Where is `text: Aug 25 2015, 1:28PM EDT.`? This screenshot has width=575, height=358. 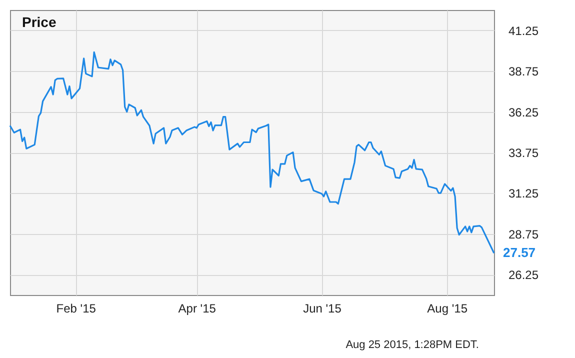
text: Aug 25 2015, 1:28PM EDT. is located at coordinates (412, 345).